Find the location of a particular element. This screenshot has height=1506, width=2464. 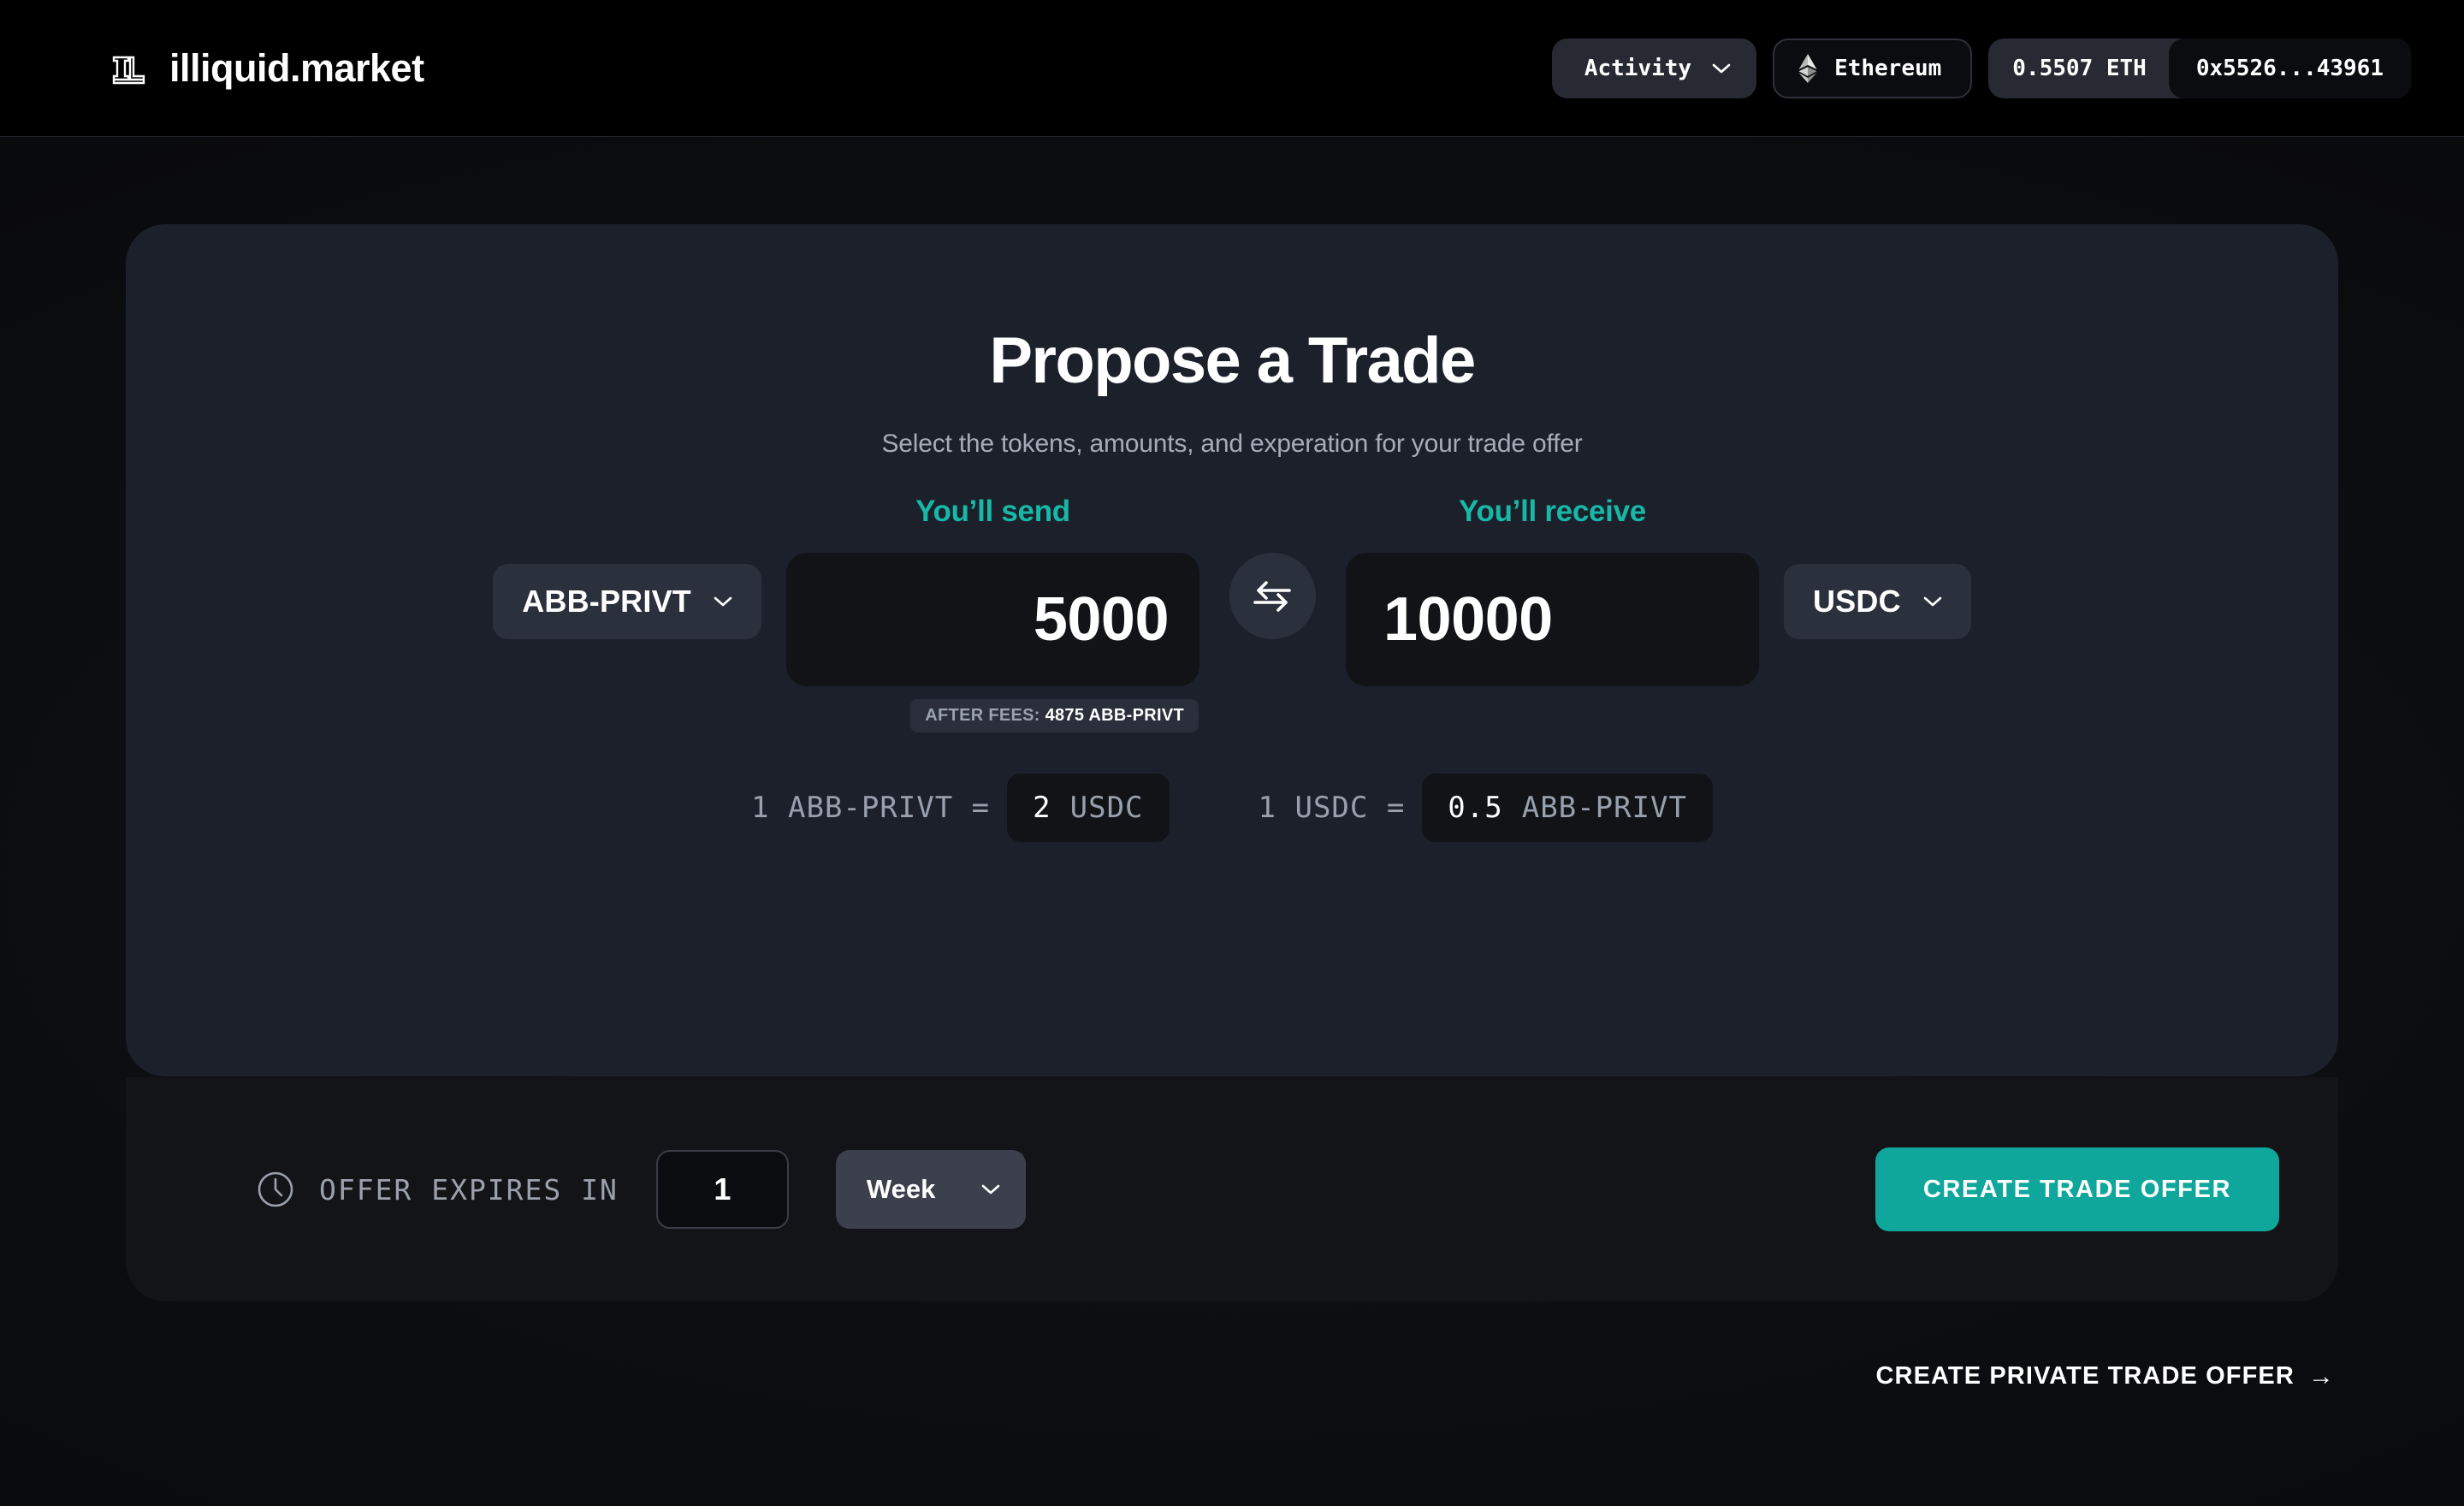

receive-side: You’ll receive 10000 USDC is located at coordinates (1658, 590).